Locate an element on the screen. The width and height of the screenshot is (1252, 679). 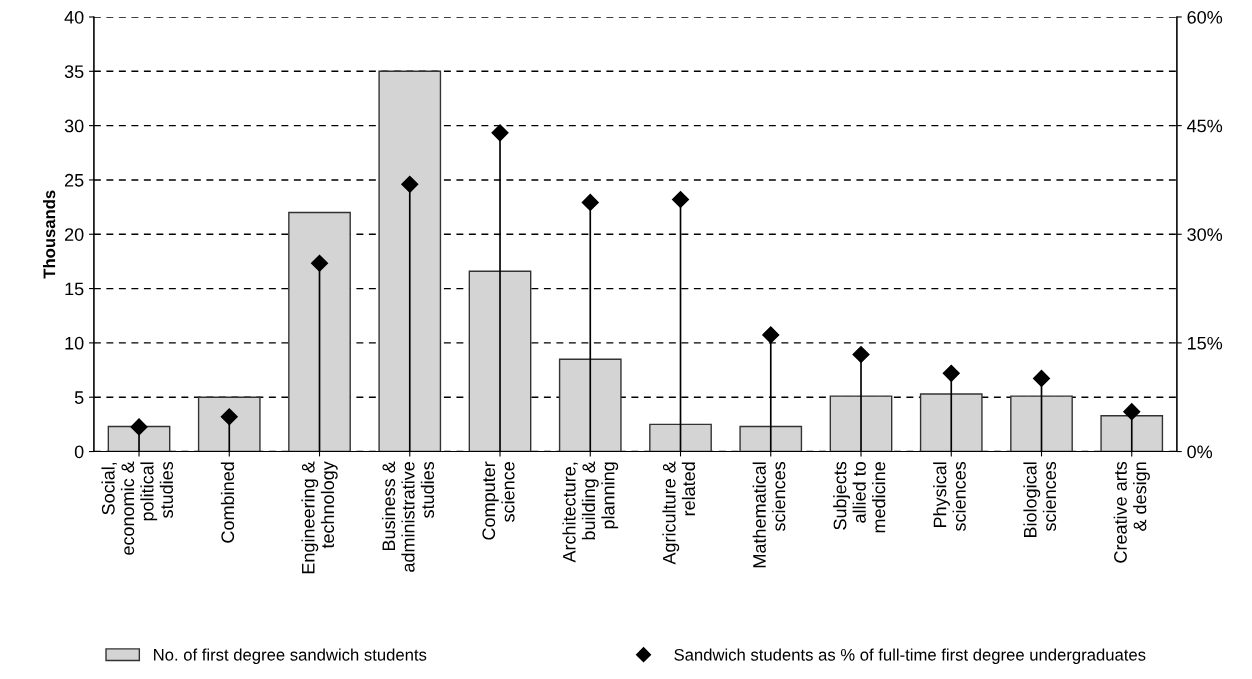
y2-tick-label: 30% is located at coordinates (1205, 234).